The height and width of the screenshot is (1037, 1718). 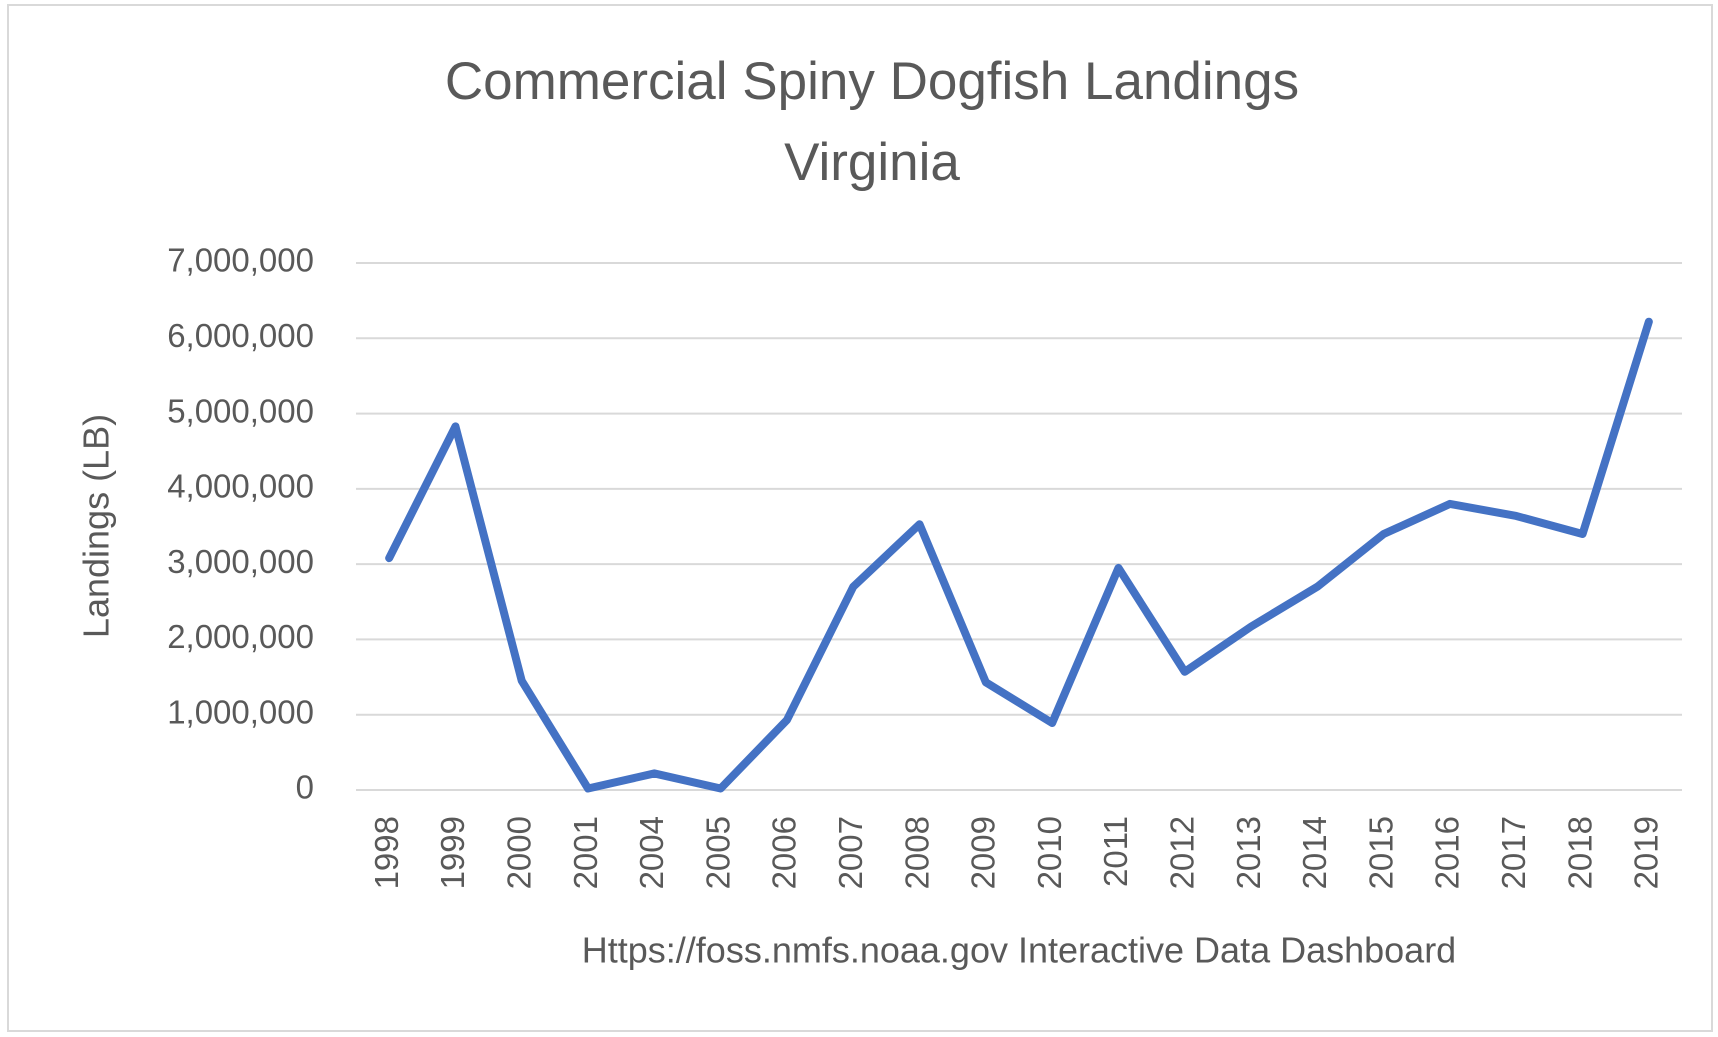 What do you see at coordinates (872, 81) in the screenshot?
I see `chart-title: Commercial Spiny Dogfish Landings` at bounding box center [872, 81].